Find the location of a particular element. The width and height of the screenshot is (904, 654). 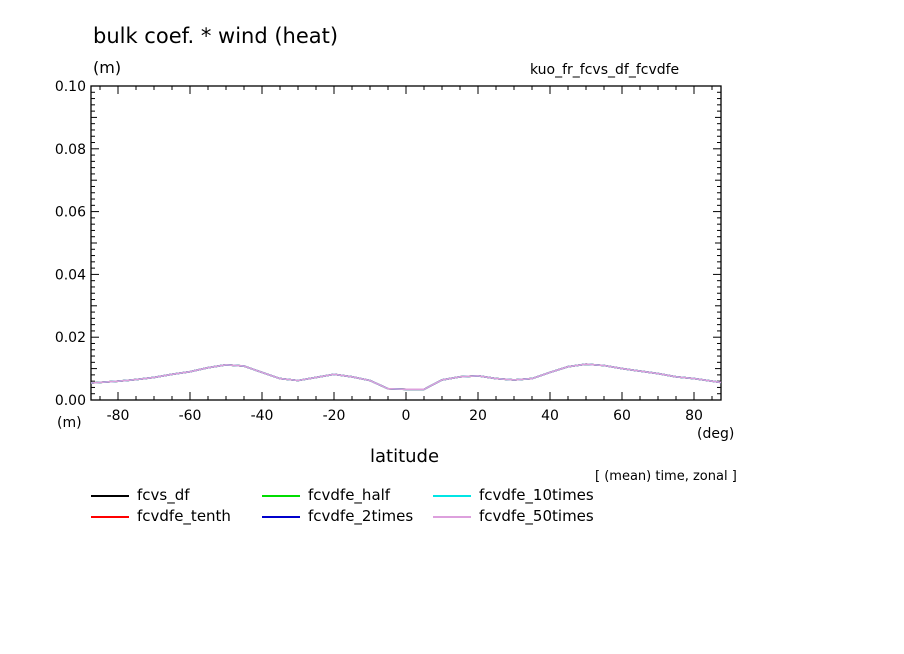

x-tick-label: 20 is located at coordinates (478, 416).